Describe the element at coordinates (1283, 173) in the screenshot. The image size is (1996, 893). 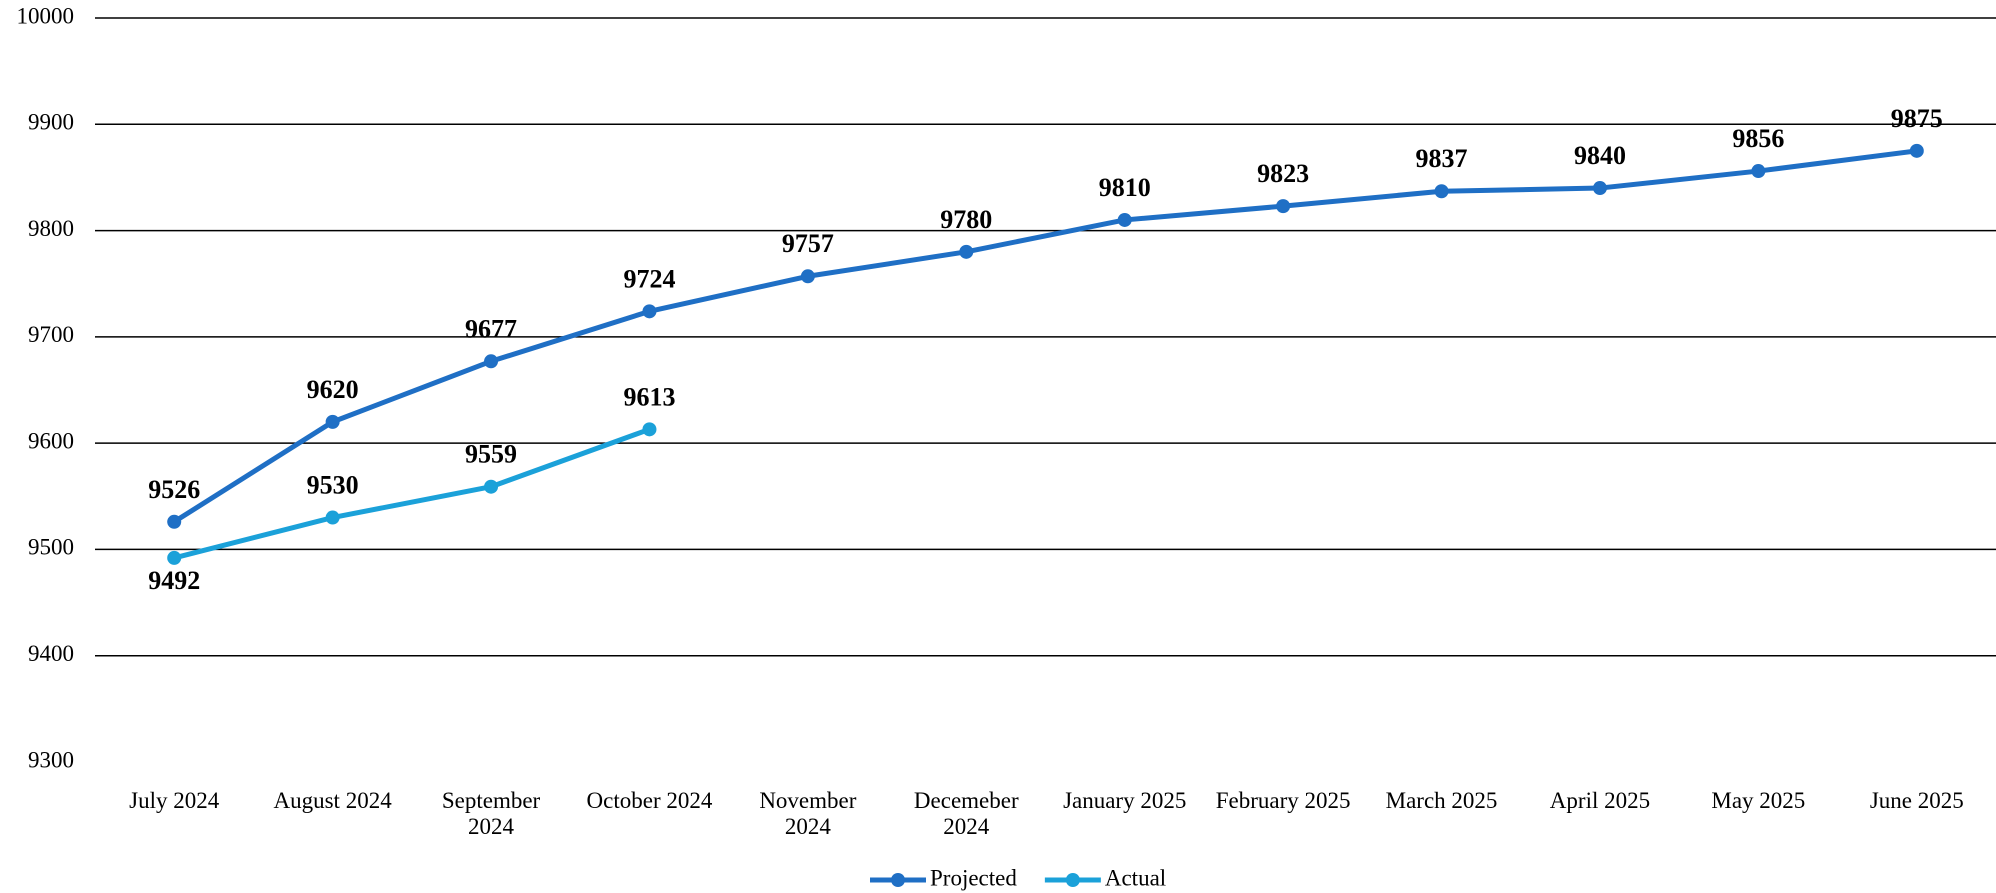
I see `data-label: 9823` at that location.